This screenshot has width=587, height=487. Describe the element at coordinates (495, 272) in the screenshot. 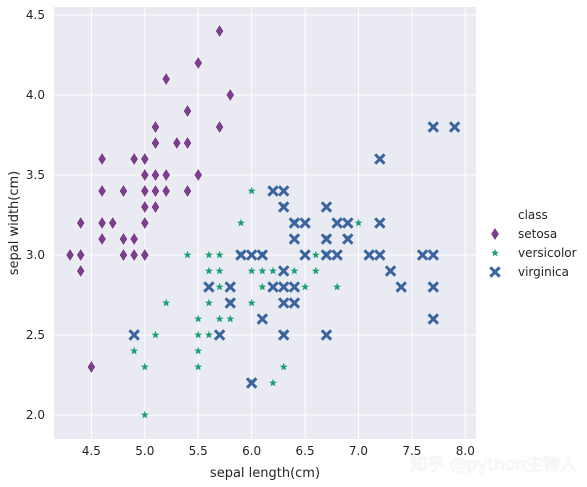

I see `legend-marker-virginica` at that location.